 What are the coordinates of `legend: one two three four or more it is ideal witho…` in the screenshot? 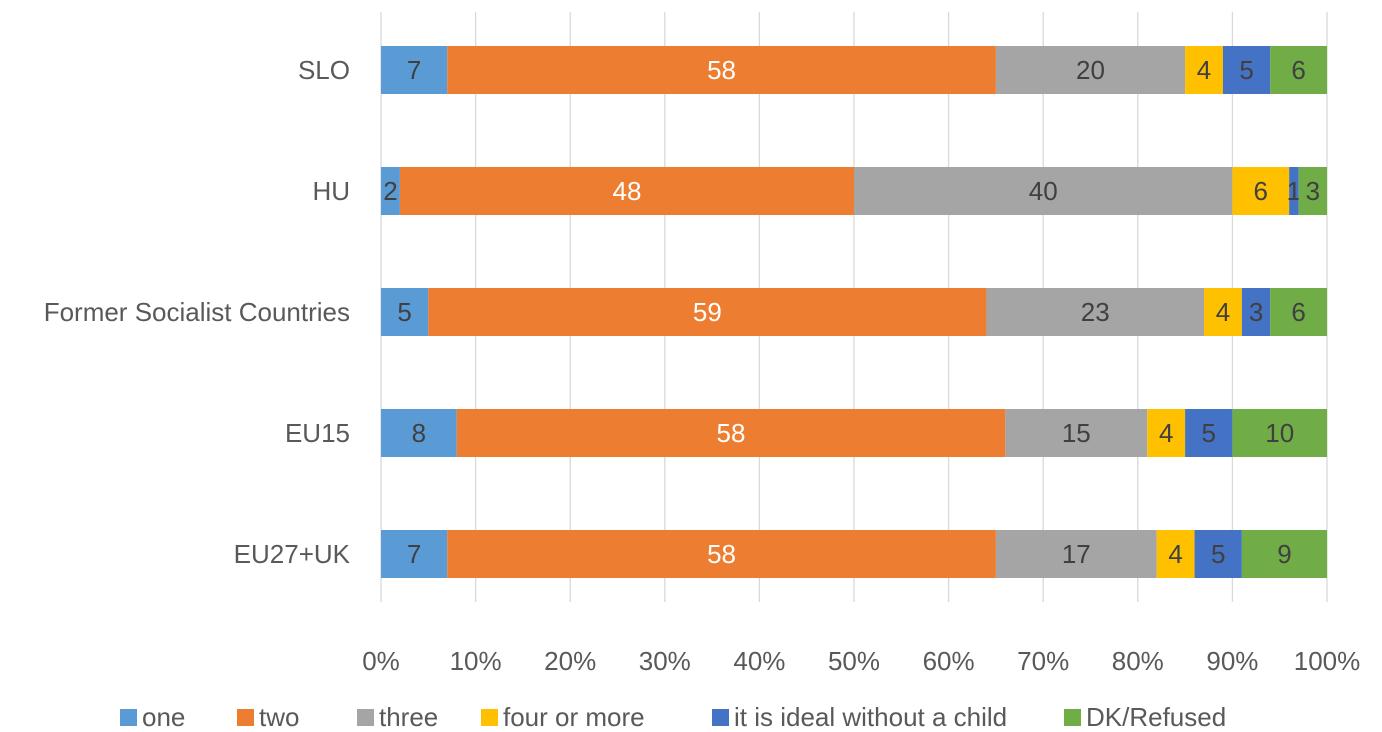 It's located at (673, 717).